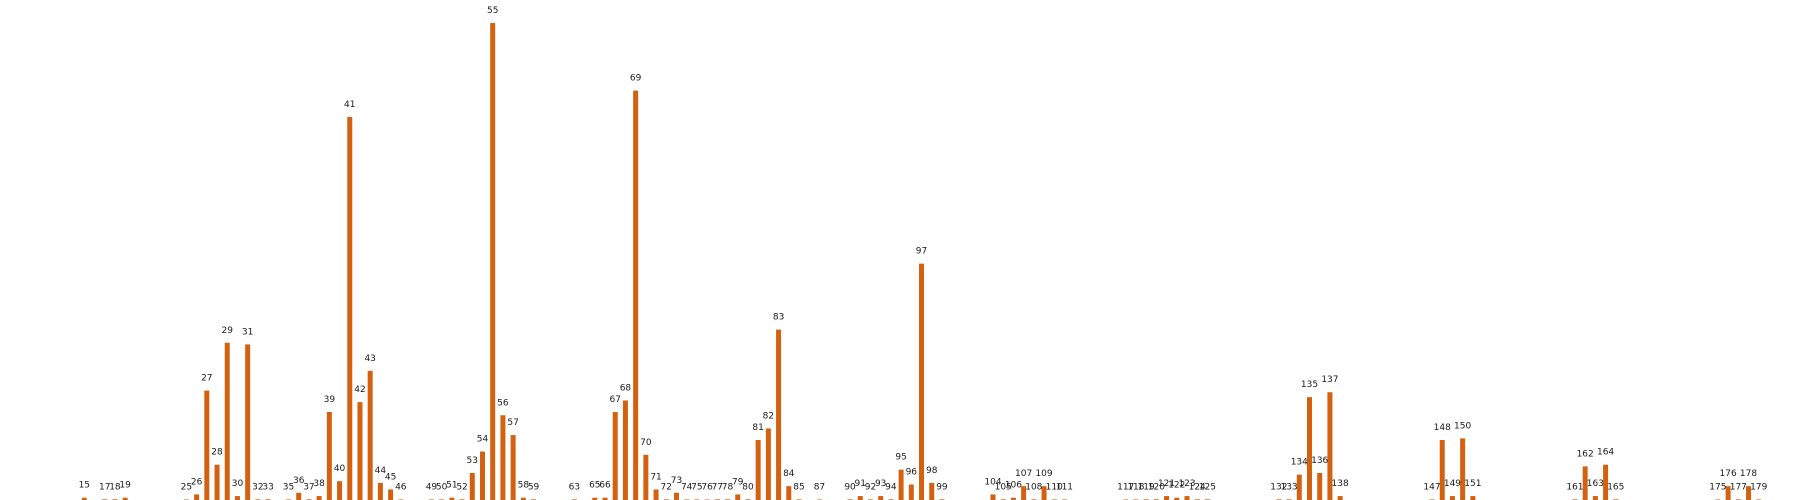 Image resolution: width=1800 pixels, height=500 pixels. Describe the element at coordinates (1054, 488) in the screenshot. I see `bar-label-110: 110` at that location.